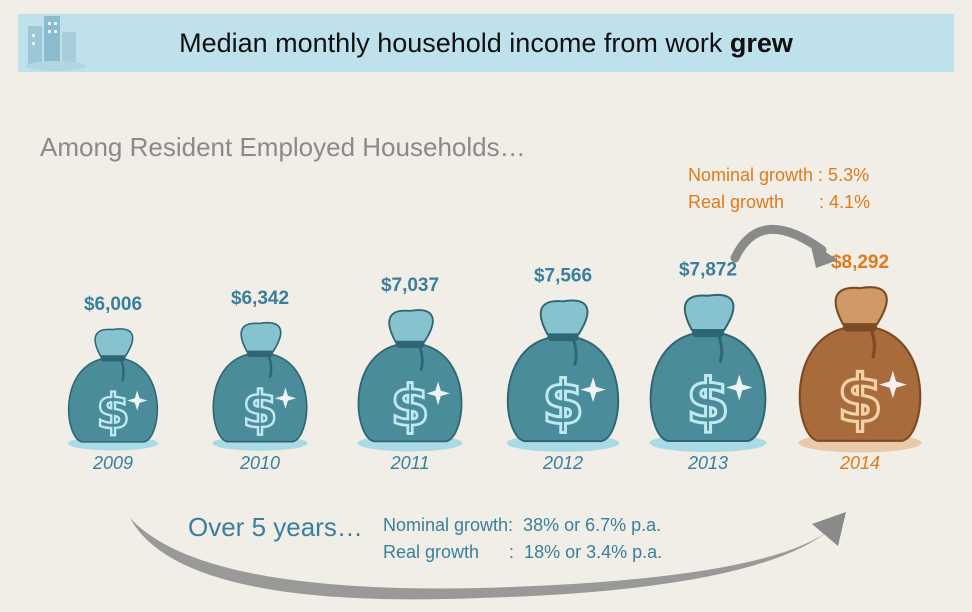 Image resolution: width=972 pixels, height=612 pixels. What do you see at coordinates (522, 525) in the screenshot?
I see `five-year-nominal-growth: Nominal growth: 38% or 6.7% p.a.` at bounding box center [522, 525].